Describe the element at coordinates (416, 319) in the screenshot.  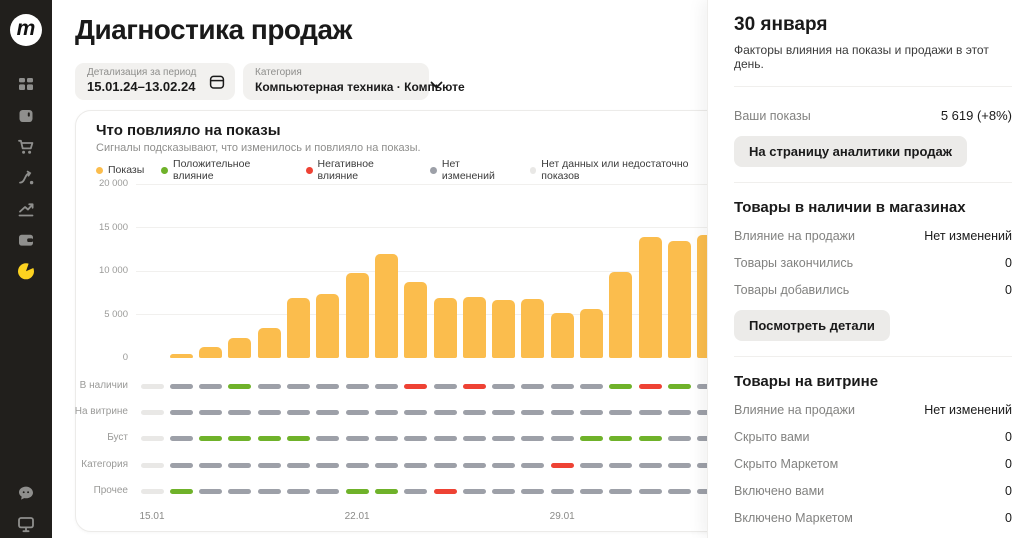
I see `impressions-bar-24.01` at that location.